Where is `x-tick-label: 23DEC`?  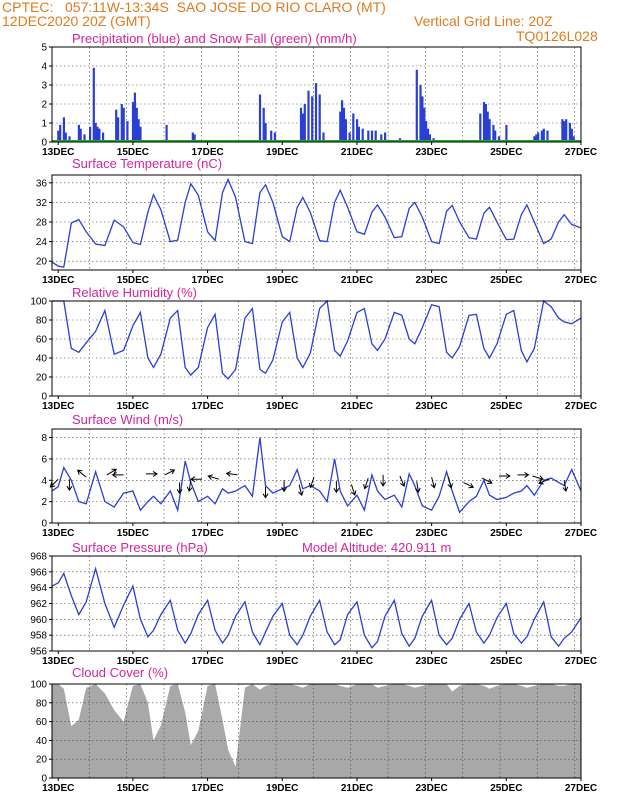
x-tick-label: 23DEC is located at coordinates (432, 280).